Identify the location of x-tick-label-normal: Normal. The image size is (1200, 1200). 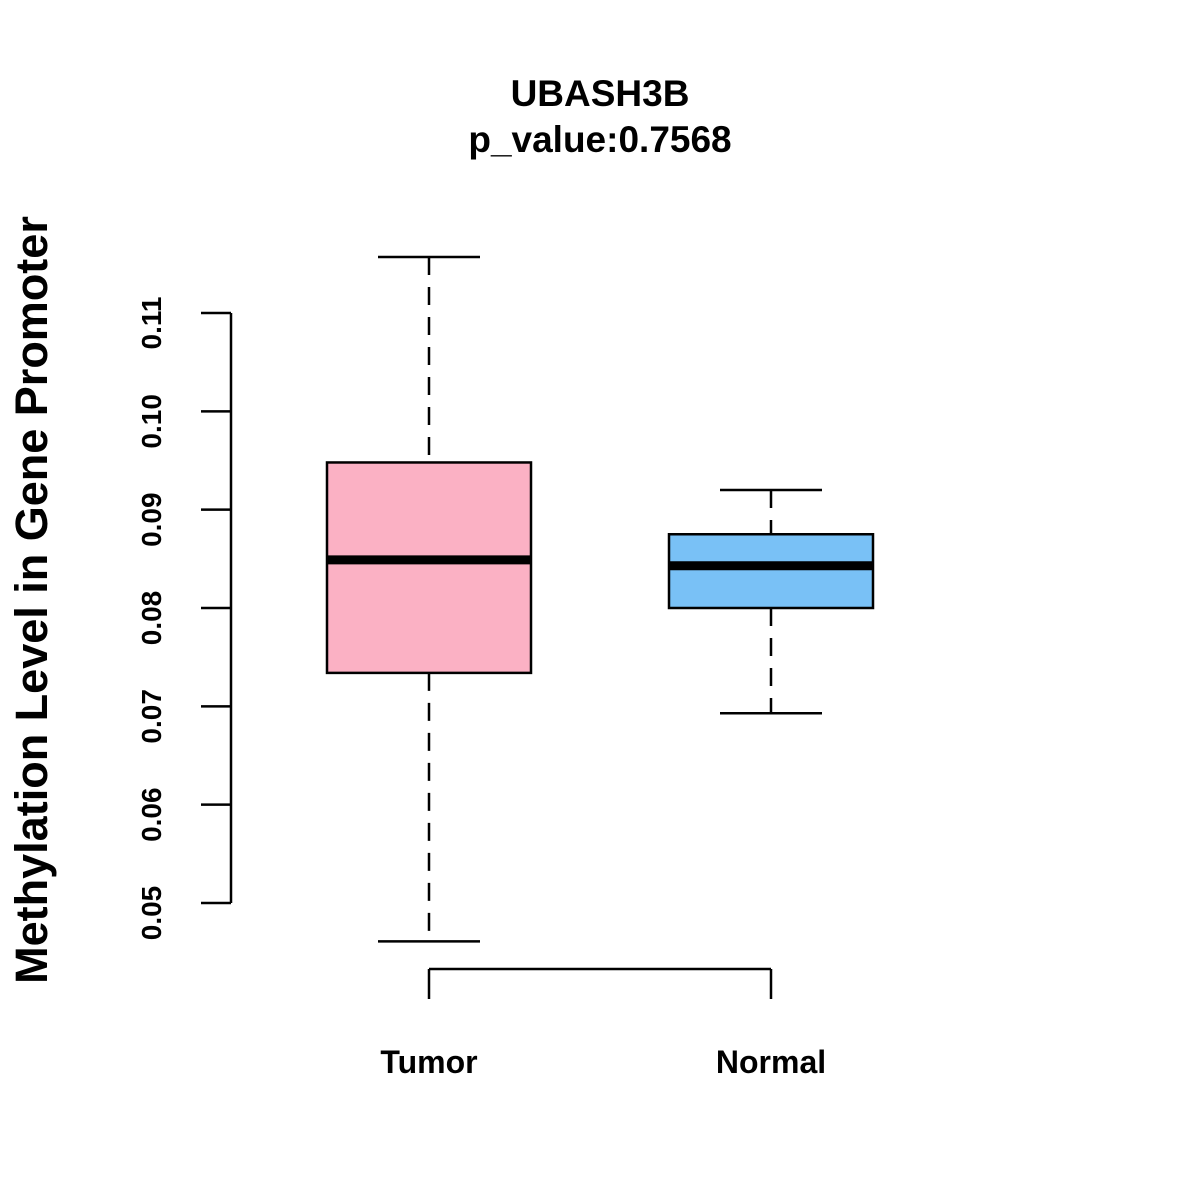
(771, 1062).